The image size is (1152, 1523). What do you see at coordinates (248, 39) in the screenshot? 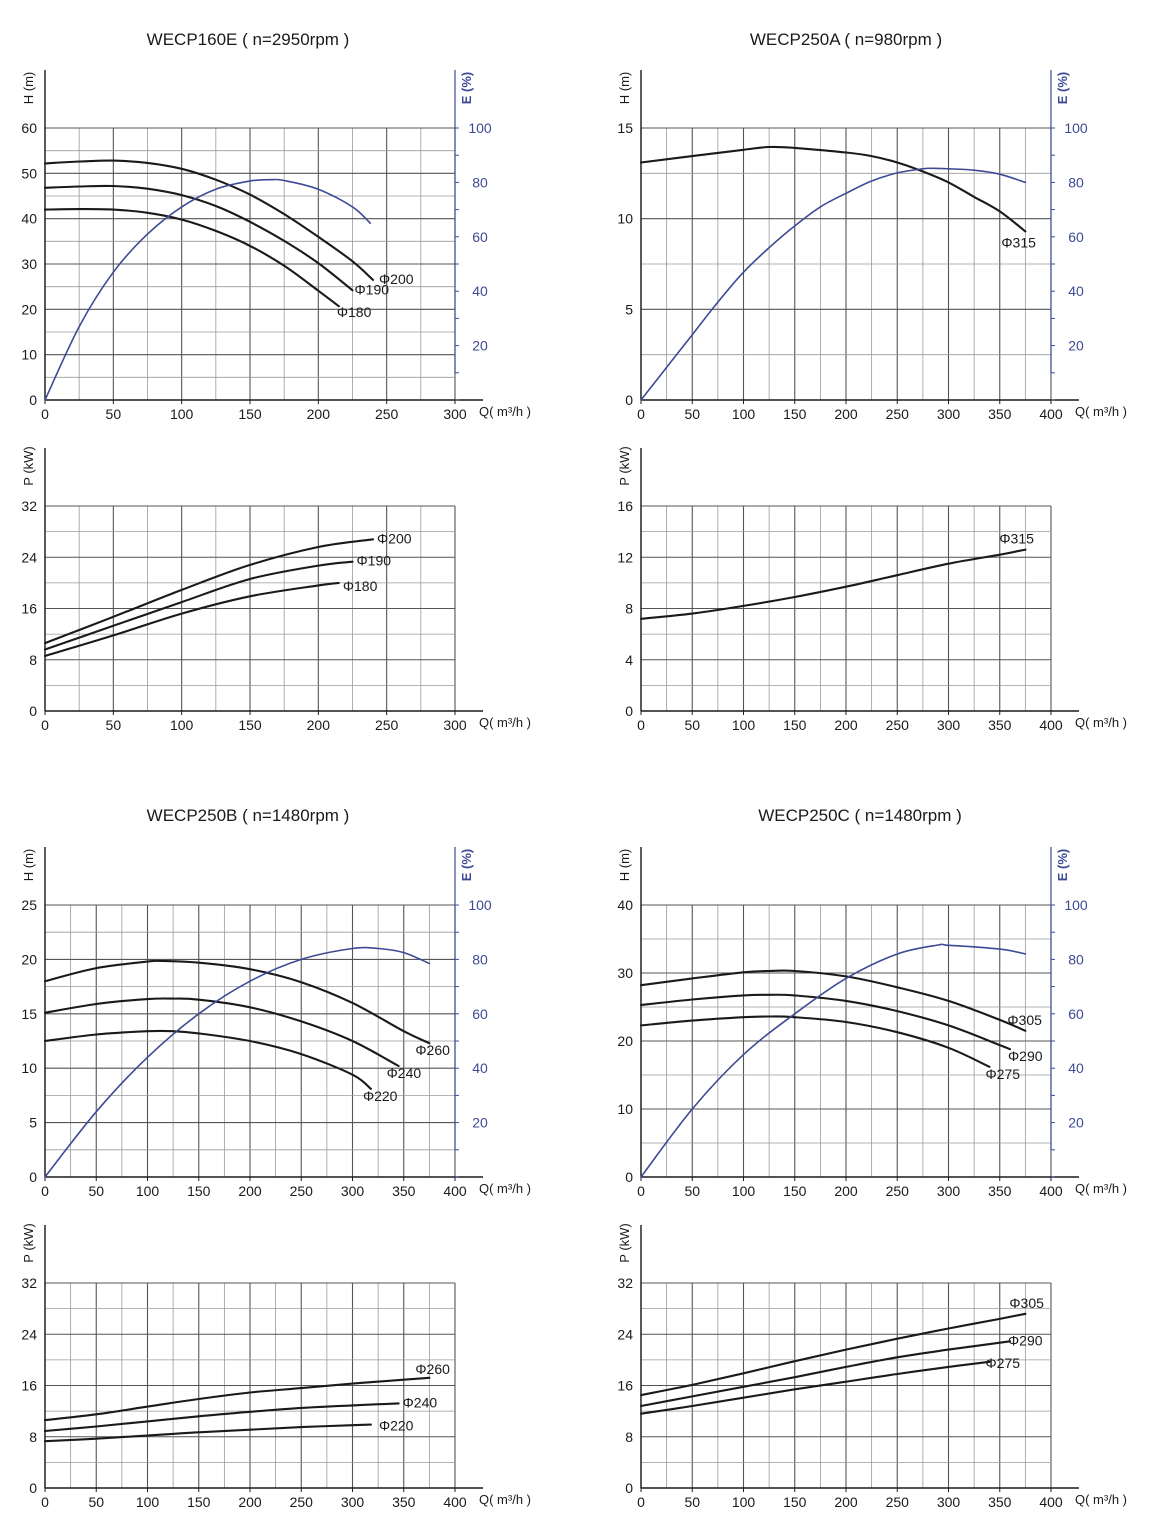
I see `chart-title-wecp160e: WECP160E ( n=2950rpm )` at bounding box center [248, 39].